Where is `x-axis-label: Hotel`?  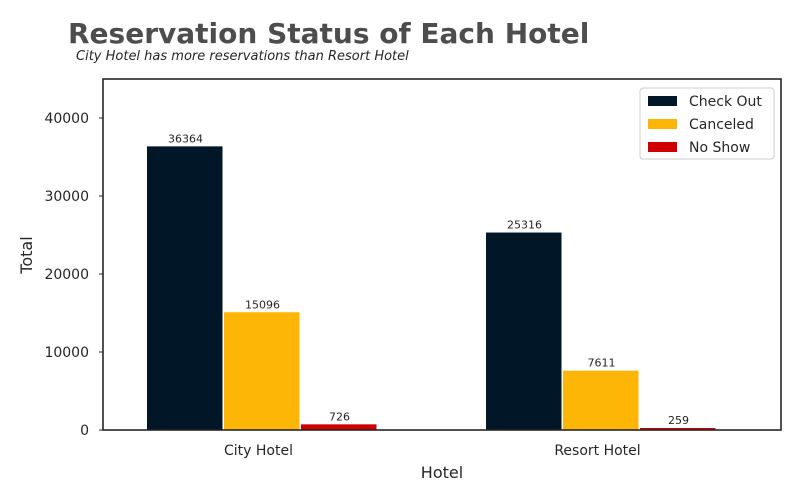 x-axis-label: Hotel is located at coordinates (442, 472).